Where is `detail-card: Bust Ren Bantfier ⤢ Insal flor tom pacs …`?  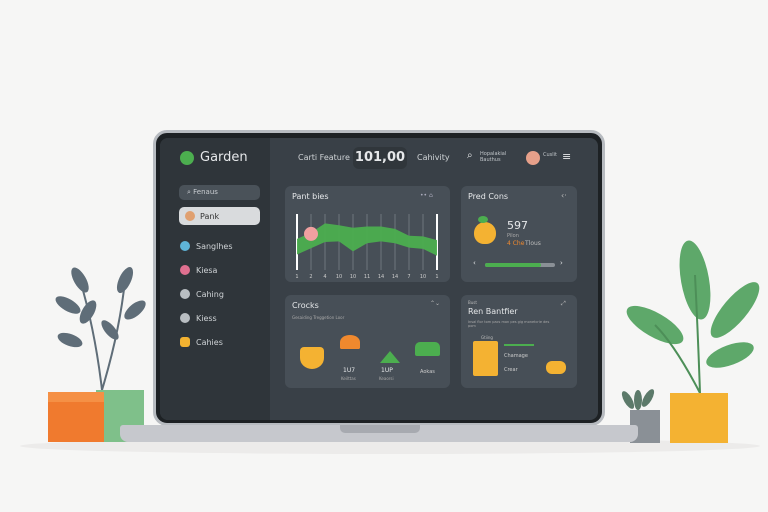 detail-card: Bust Ren Bantfier ⤢ Insal flor tom pacs … is located at coordinates (519, 341).